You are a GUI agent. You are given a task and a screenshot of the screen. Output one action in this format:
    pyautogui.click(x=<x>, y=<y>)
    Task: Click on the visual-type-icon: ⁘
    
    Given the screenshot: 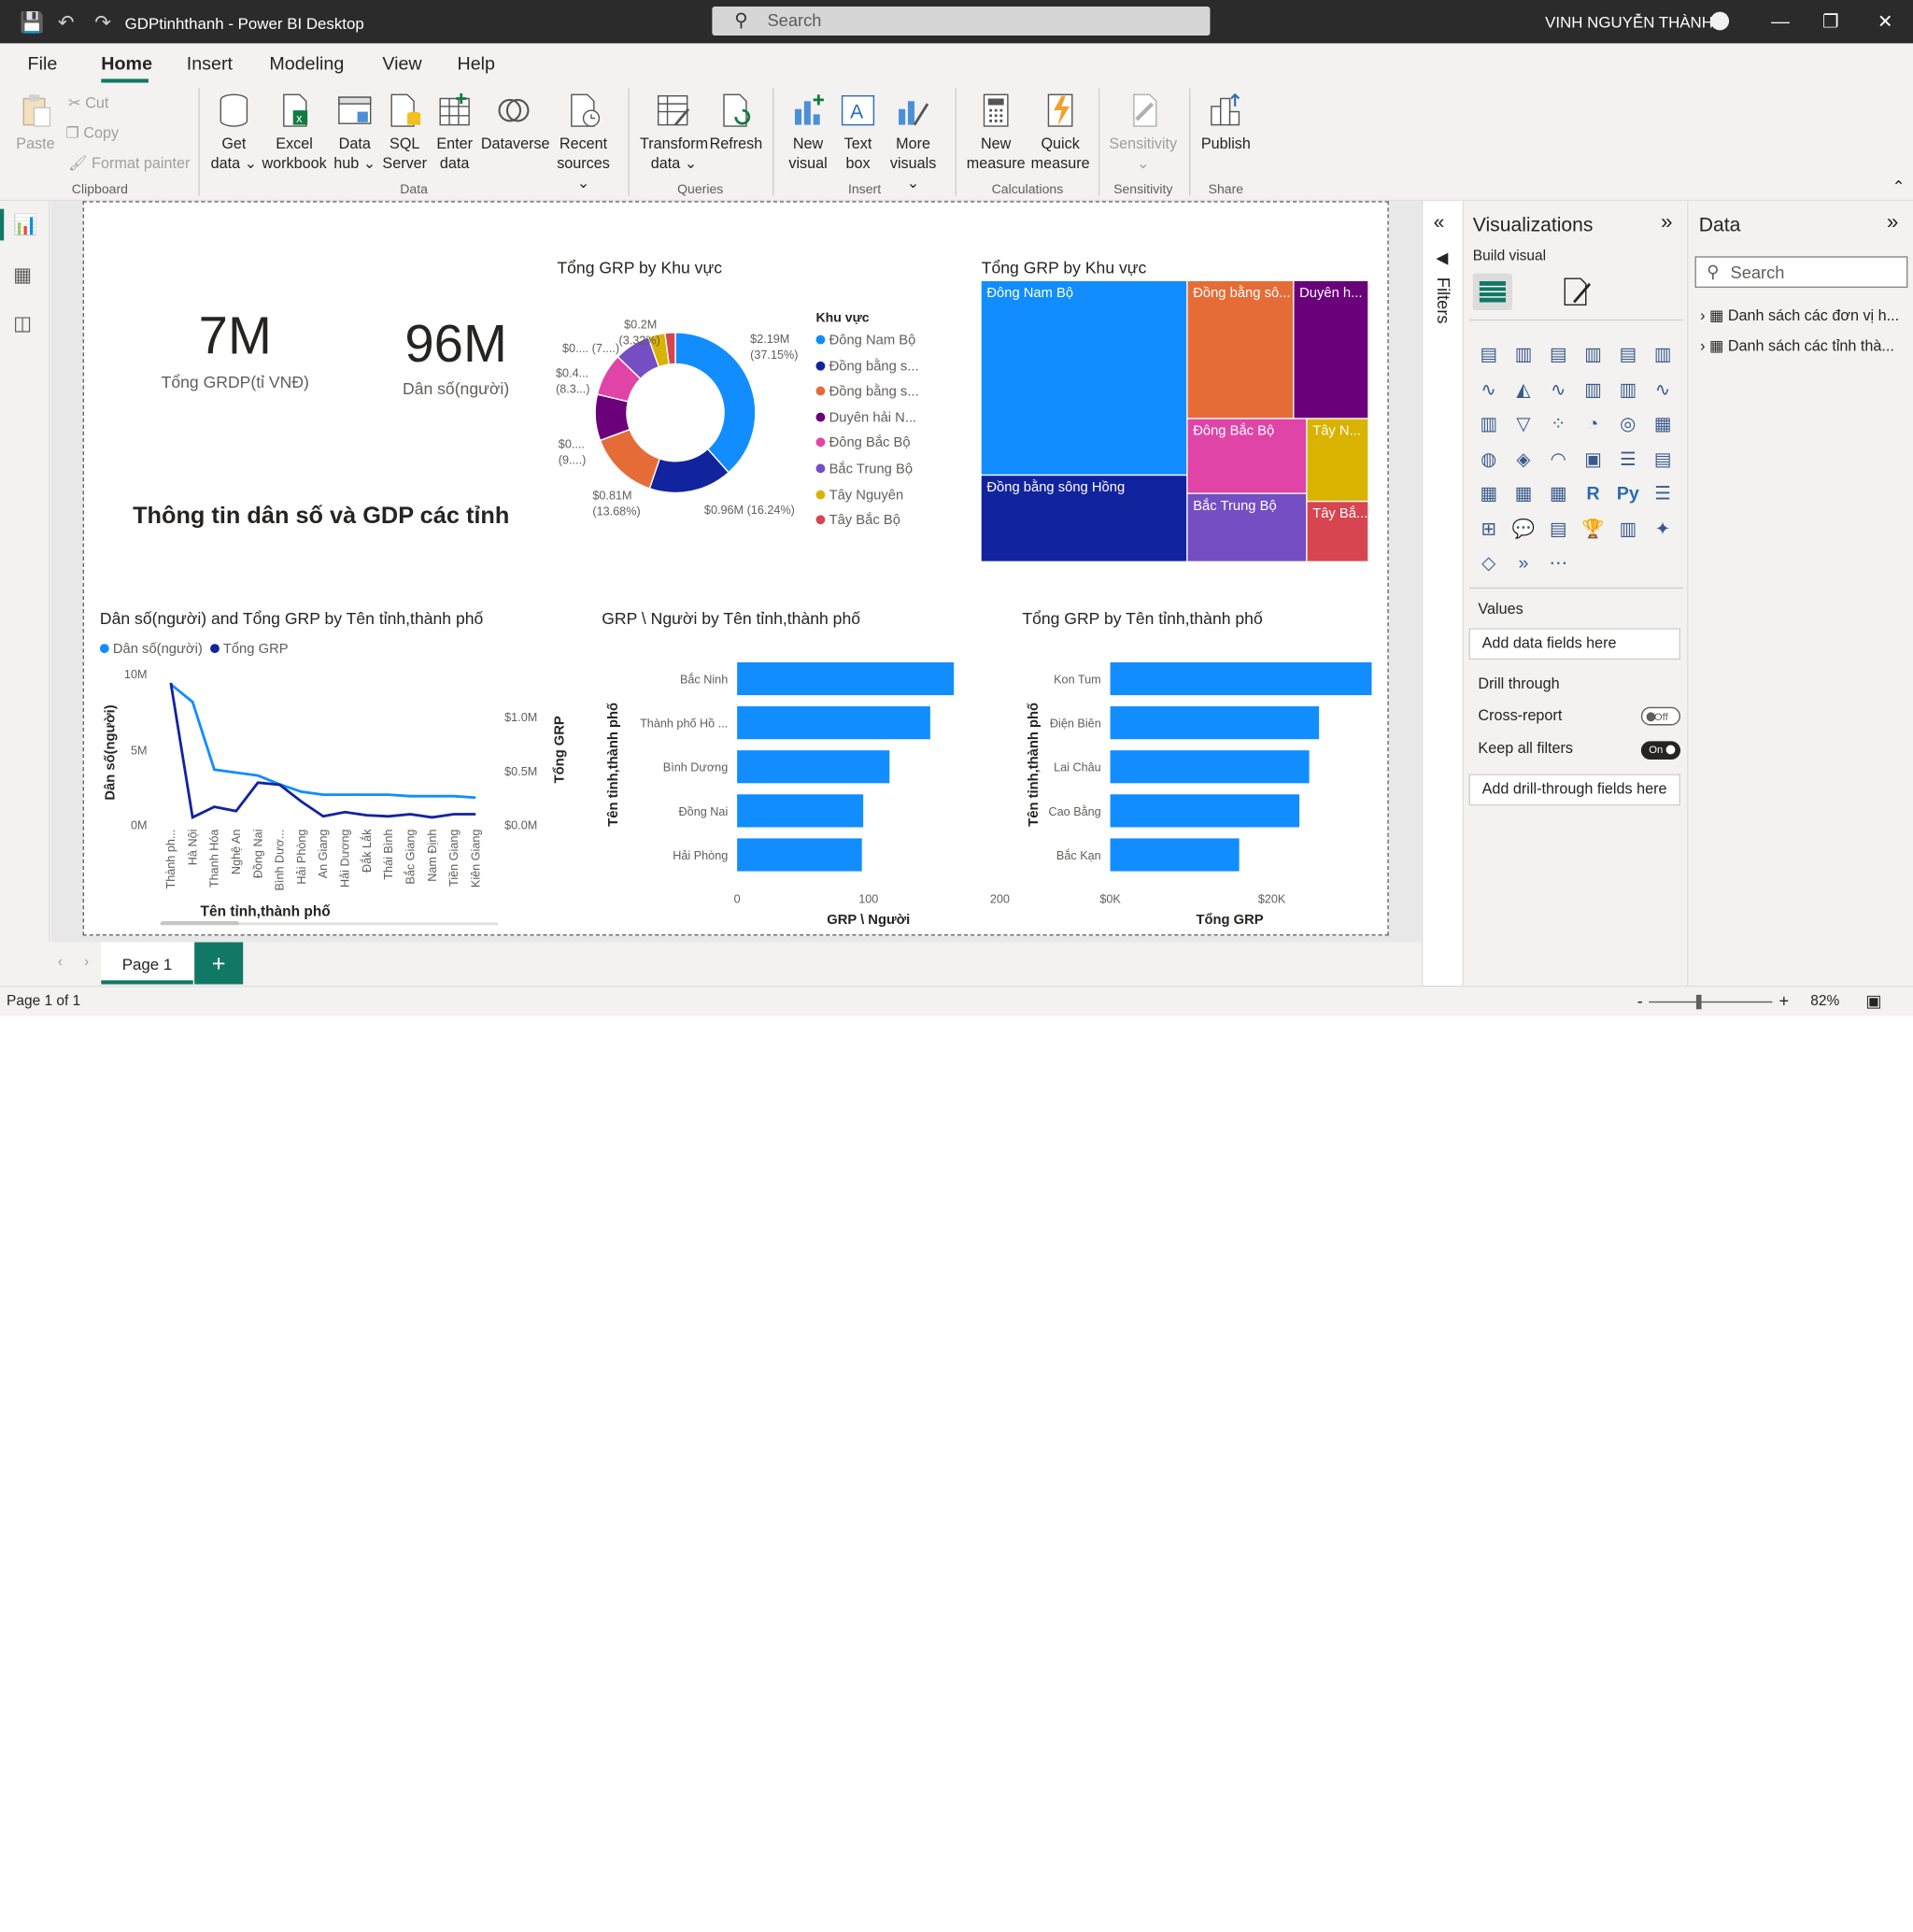 What is the action you would take?
    pyautogui.click(x=1558, y=423)
    